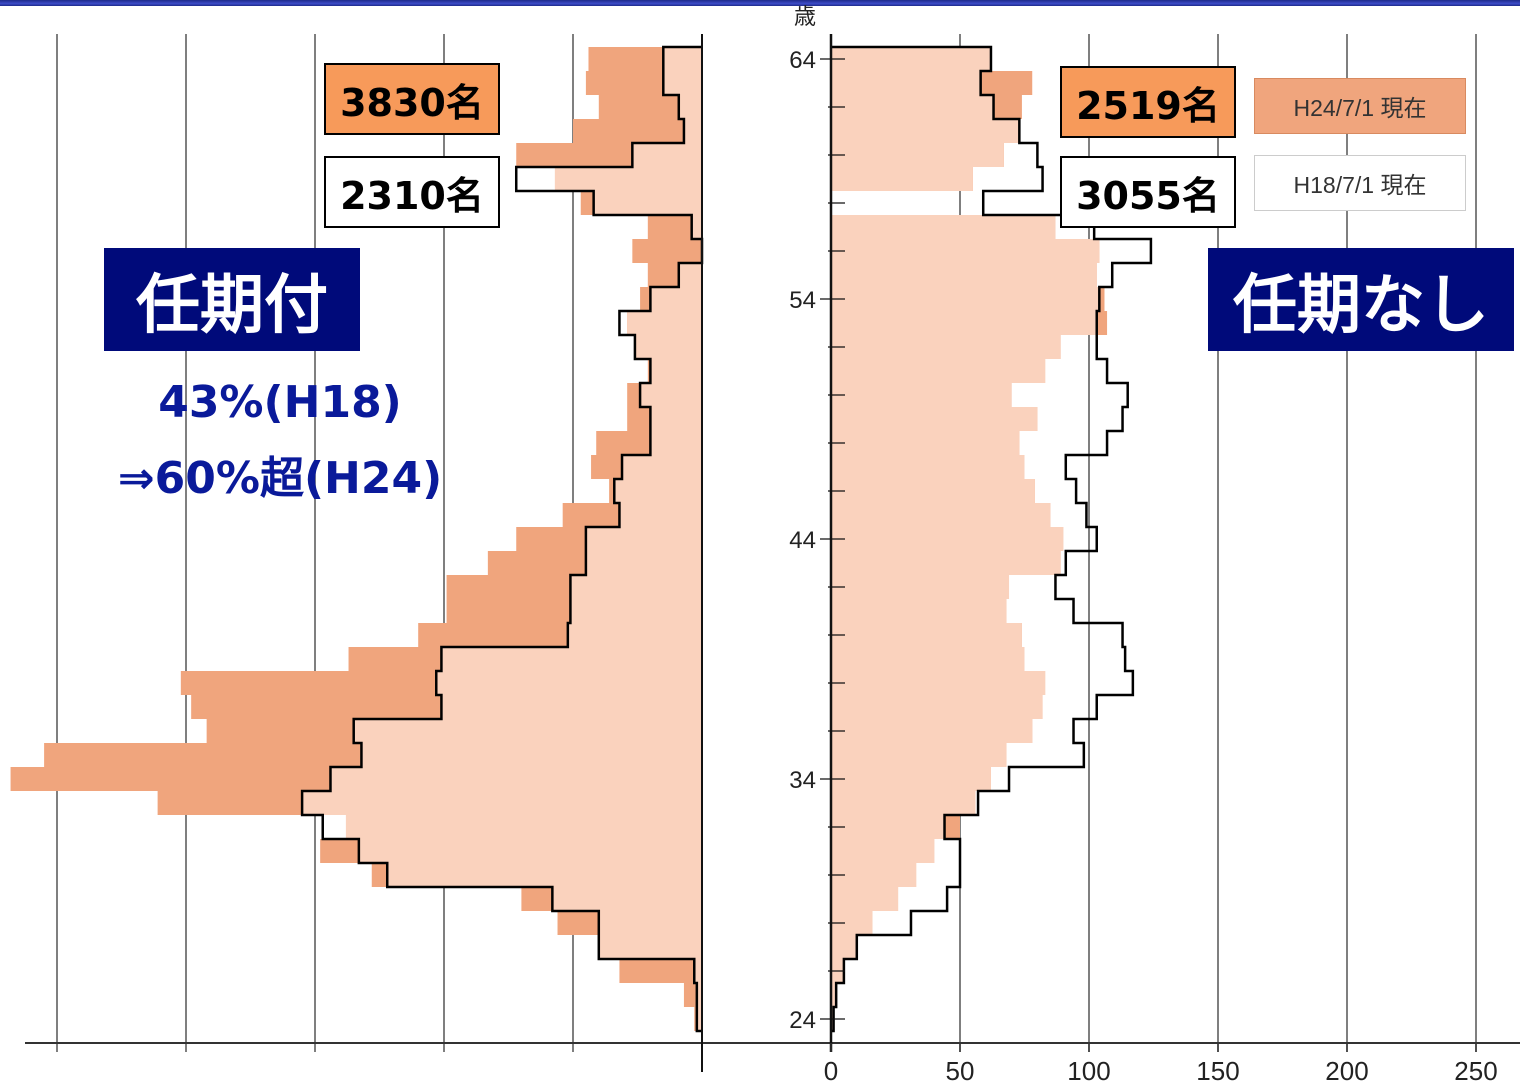  Describe the element at coordinates (280, 402) in the screenshot. I see `ratio-note-line1: 43%(H18)` at that location.